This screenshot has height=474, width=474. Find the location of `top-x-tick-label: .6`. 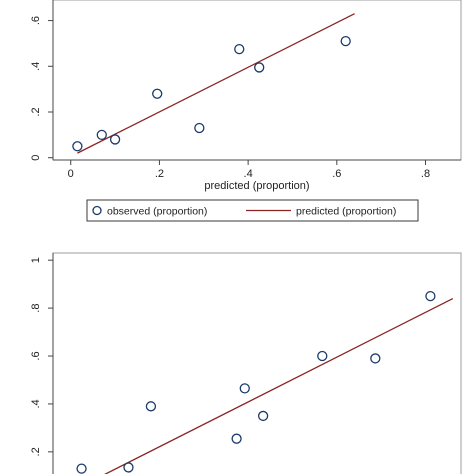

top-x-tick-label: .6 is located at coordinates (336, 174).